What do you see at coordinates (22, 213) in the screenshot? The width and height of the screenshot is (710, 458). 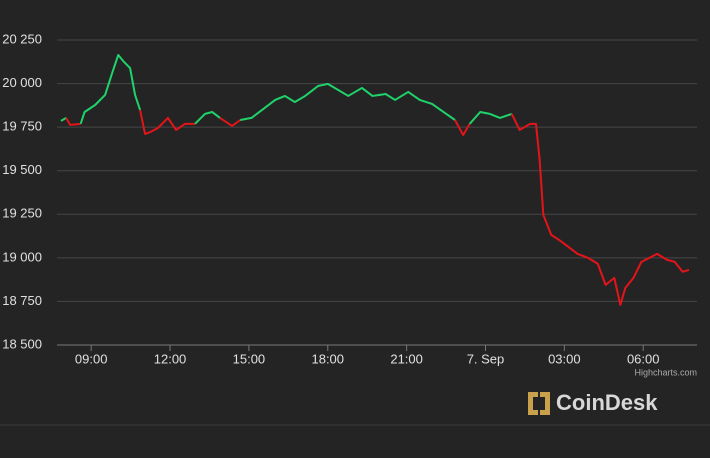 I see `y-tick-label: 19 250` at bounding box center [22, 213].